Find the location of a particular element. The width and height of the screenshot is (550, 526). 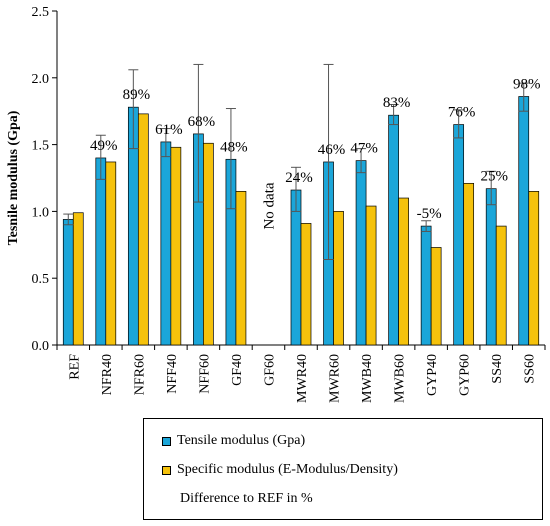

x-category-label: NFR60 is located at coordinates (139, 374).